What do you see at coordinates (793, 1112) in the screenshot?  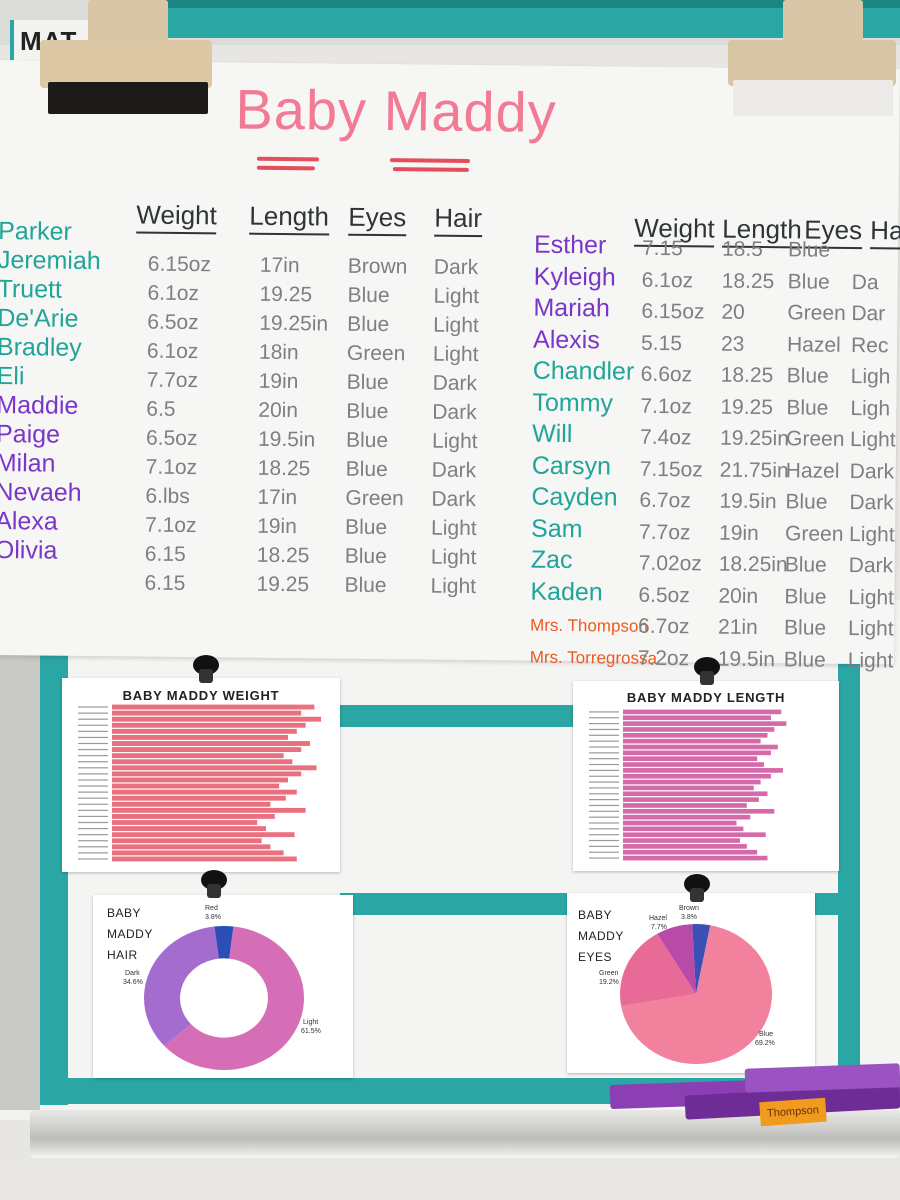 I see `folder-name-tag: Thompson` at bounding box center [793, 1112].